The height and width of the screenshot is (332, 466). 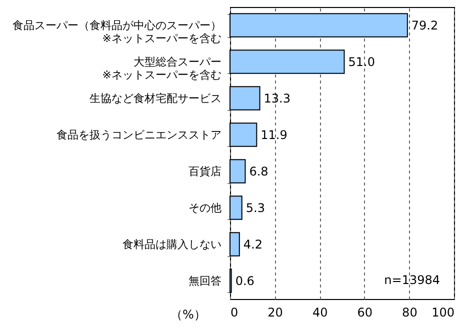 I want to click on x-tick-label: 0, so click(x=234, y=313).